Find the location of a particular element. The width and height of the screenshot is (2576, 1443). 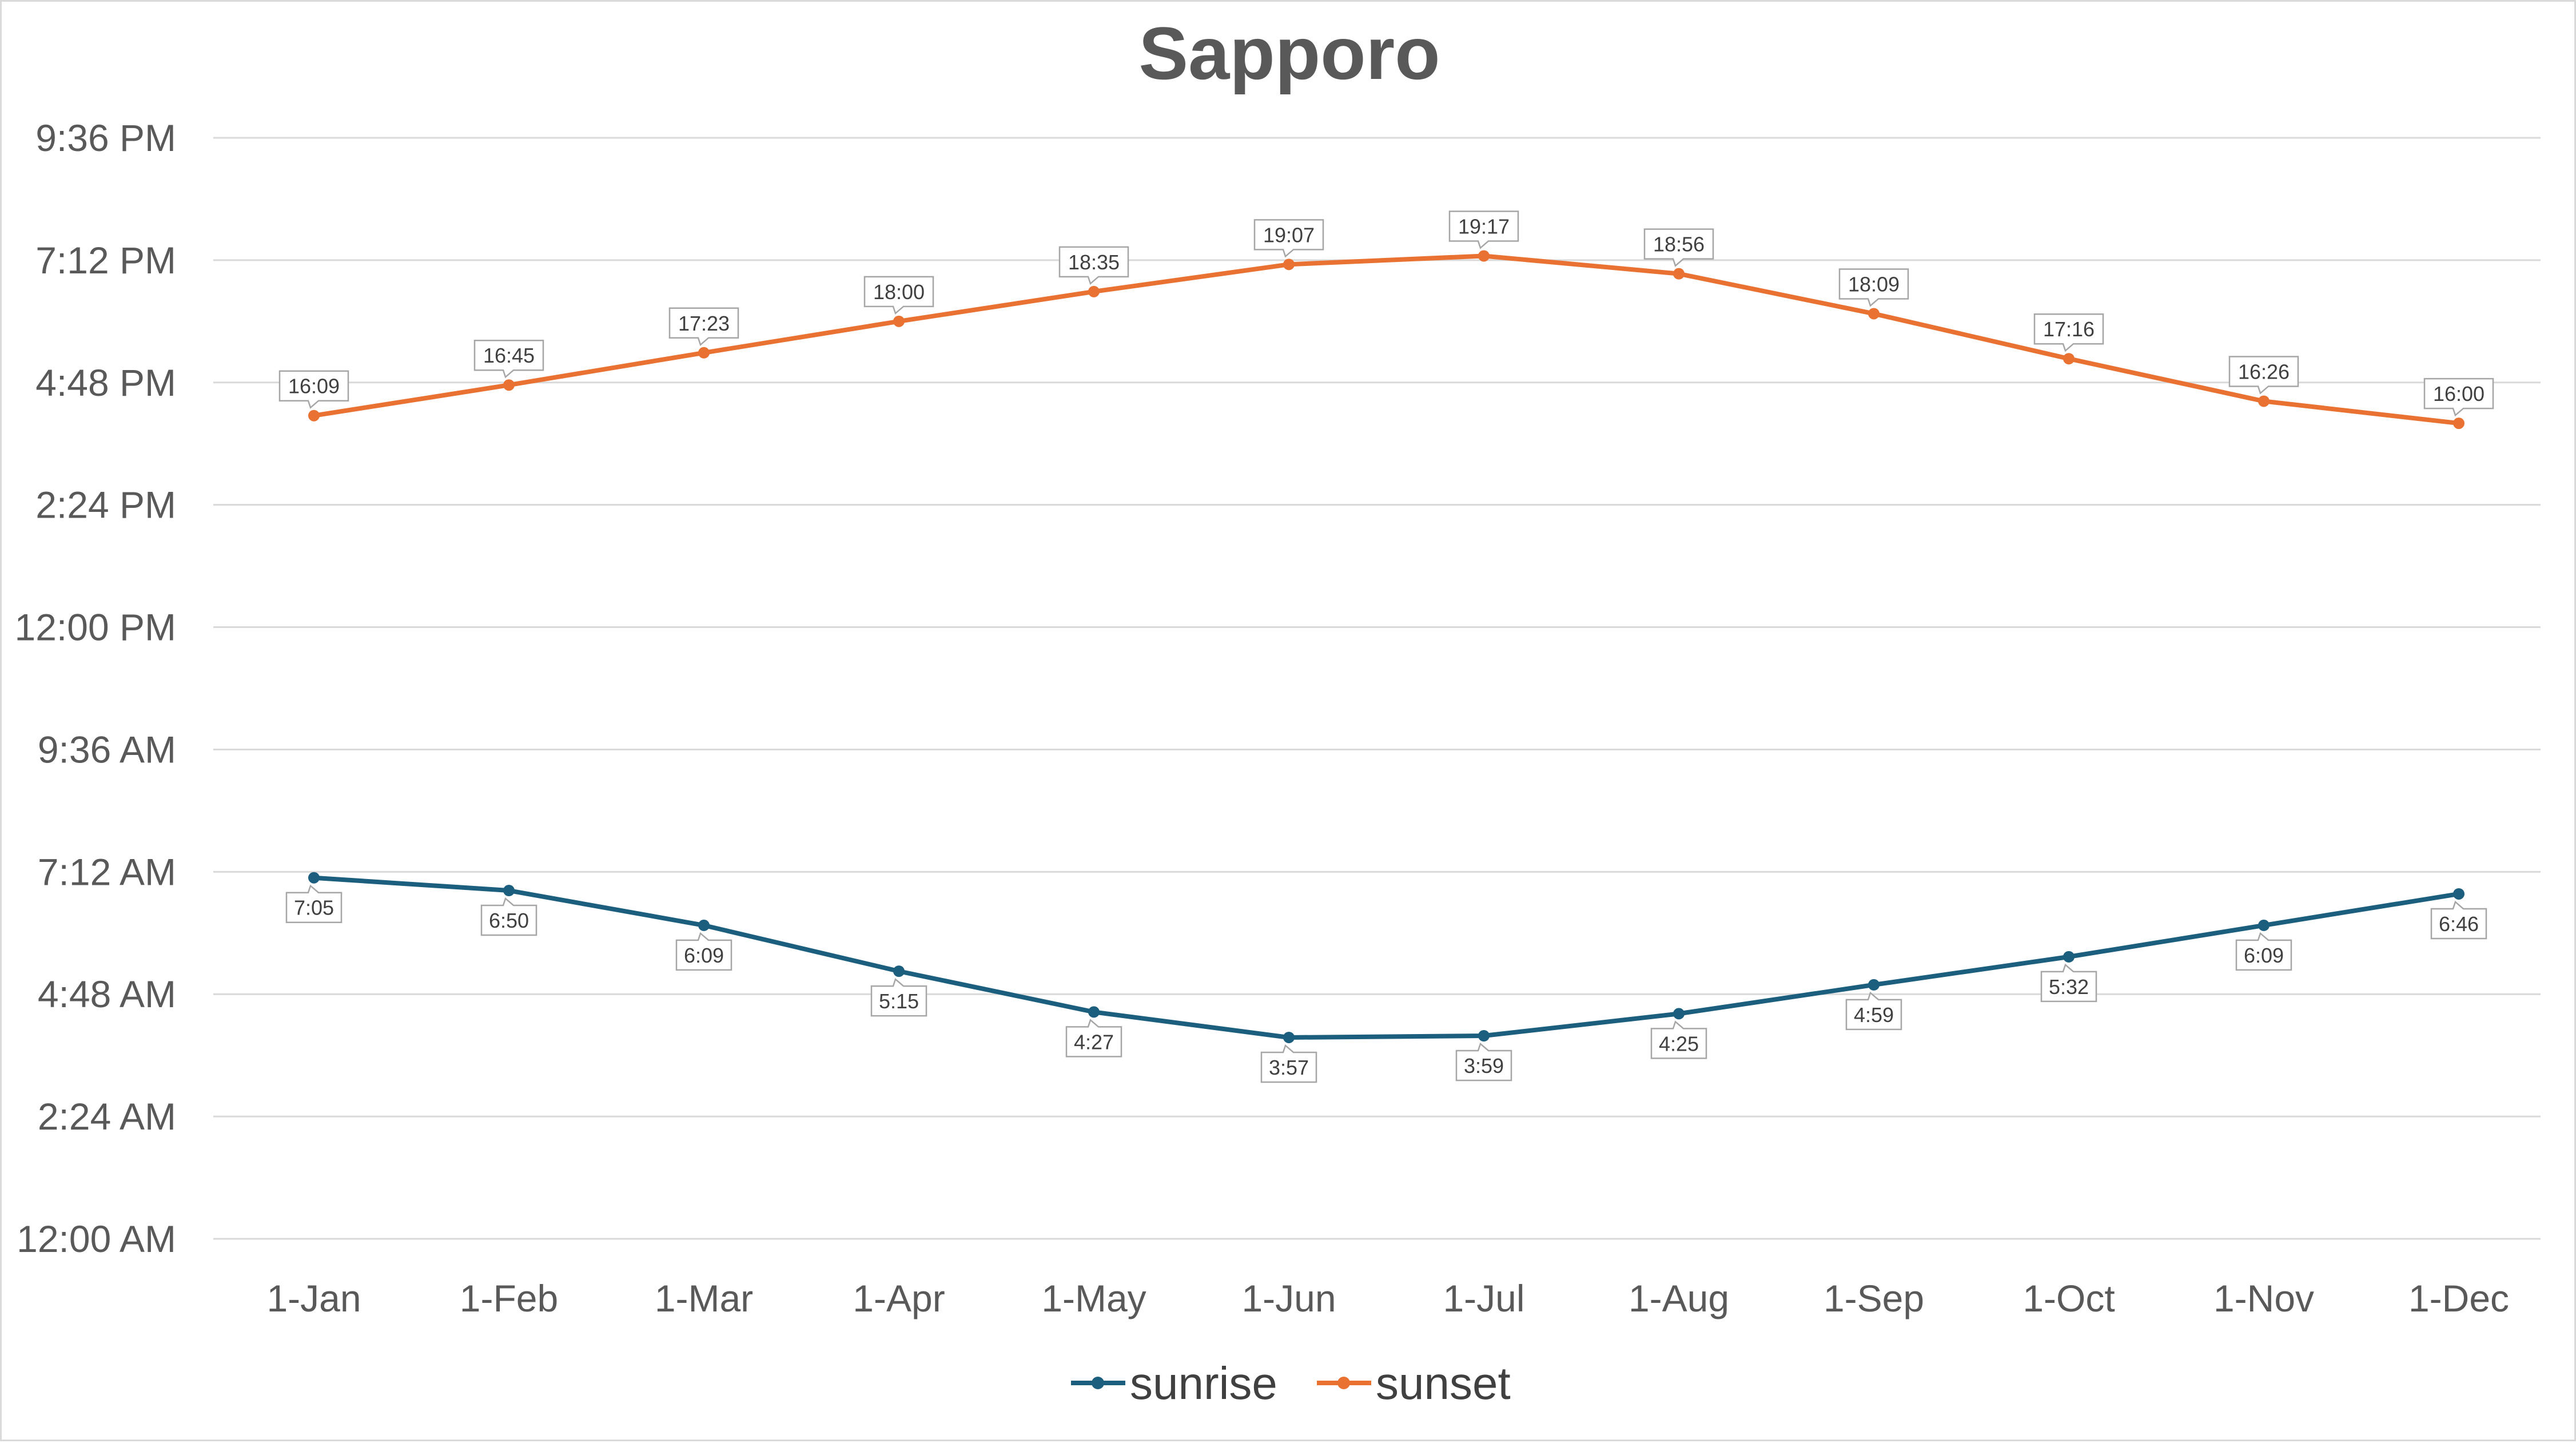

x-tick-label: 1-Jan is located at coordinates (313, 1298).